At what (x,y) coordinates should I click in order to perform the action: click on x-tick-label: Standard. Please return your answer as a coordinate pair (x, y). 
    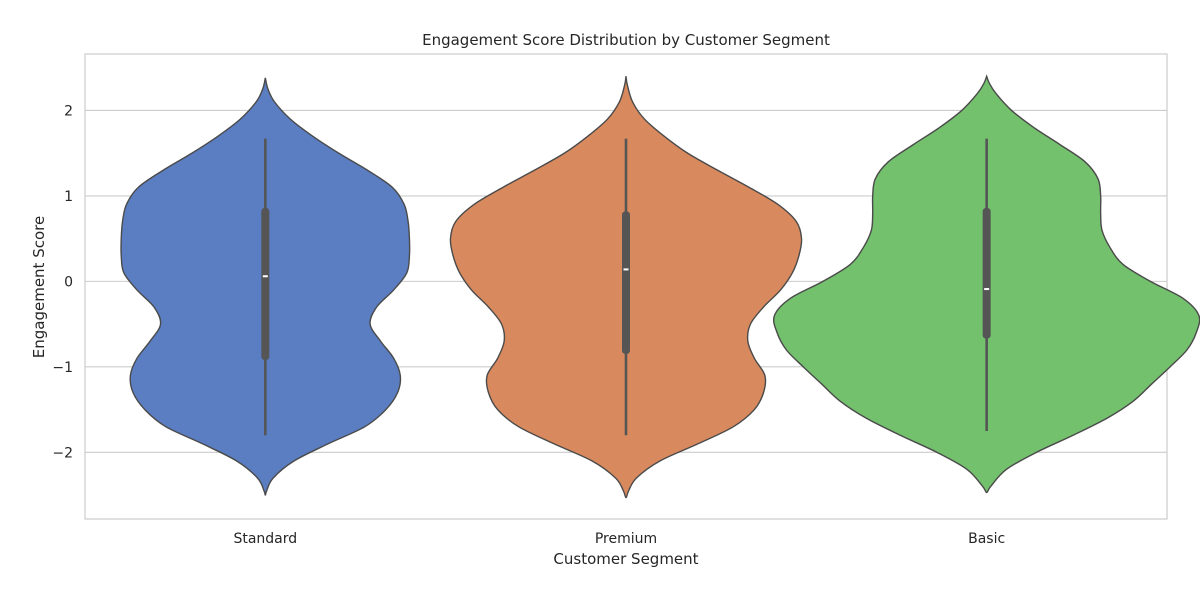
    Looking at the image, I should click on (265, 539).